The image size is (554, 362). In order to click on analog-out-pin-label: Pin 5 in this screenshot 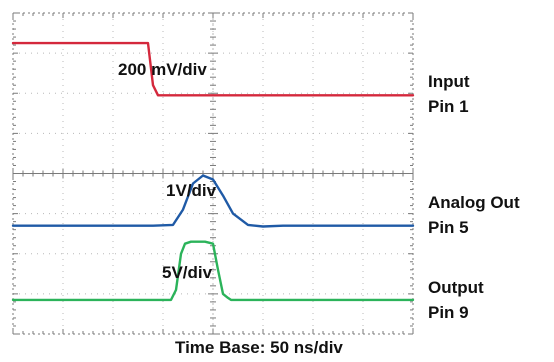, I will do `click(448, 227)`.